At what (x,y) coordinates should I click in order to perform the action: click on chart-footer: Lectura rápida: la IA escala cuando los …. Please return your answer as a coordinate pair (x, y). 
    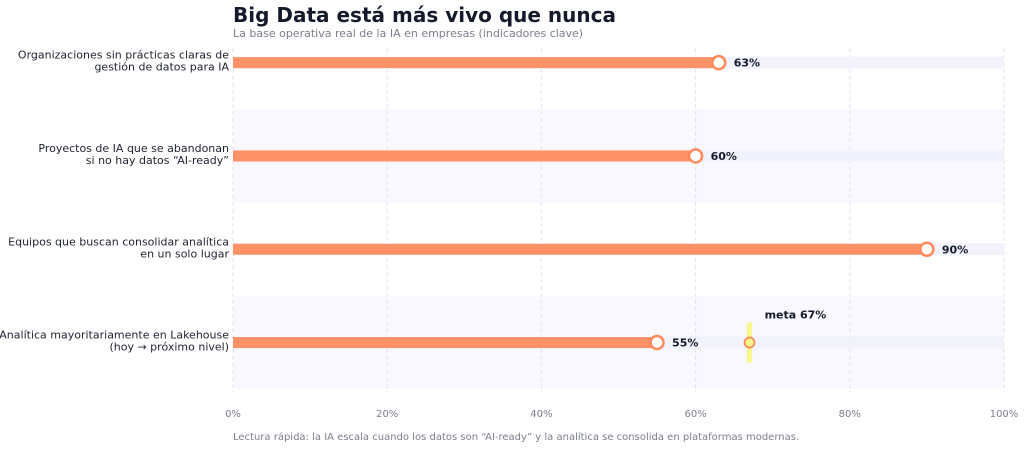
    Looking at the image, I should click on (516, 437).